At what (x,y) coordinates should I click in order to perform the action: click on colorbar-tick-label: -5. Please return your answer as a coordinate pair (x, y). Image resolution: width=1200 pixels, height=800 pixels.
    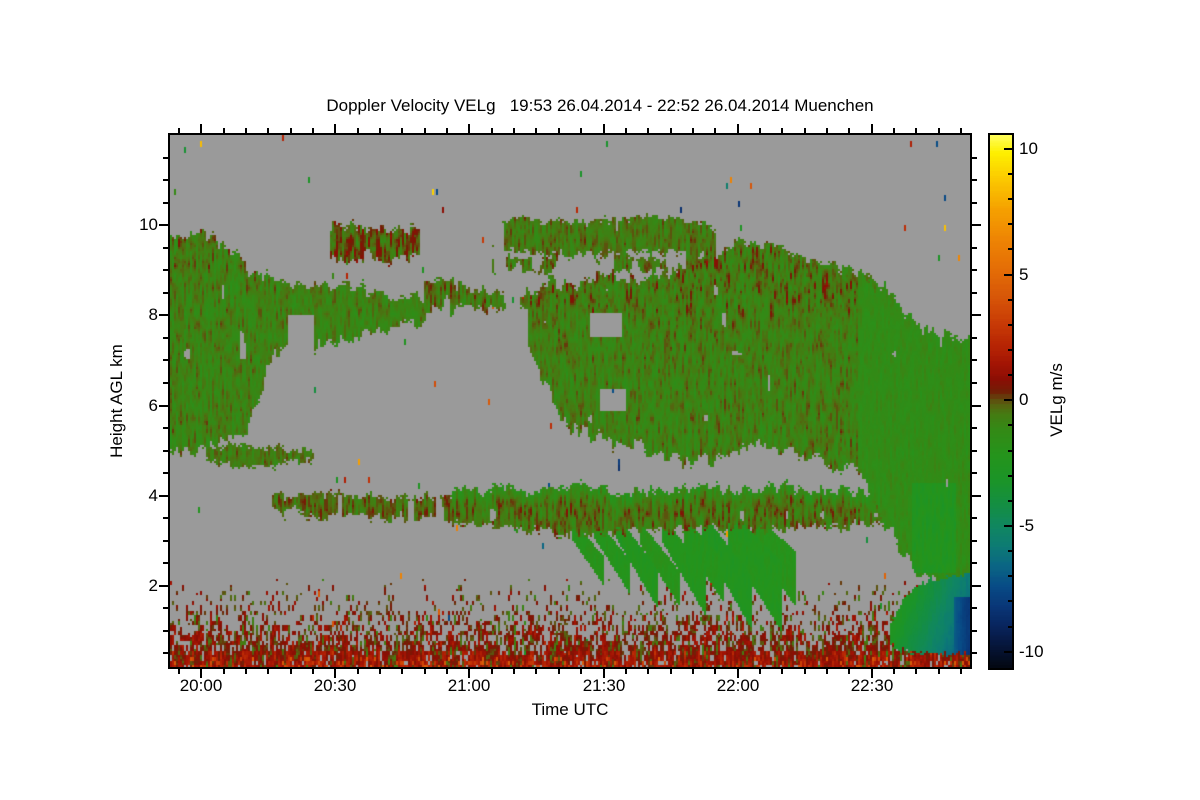
    Looking at the image, I should click on (1027, 525).